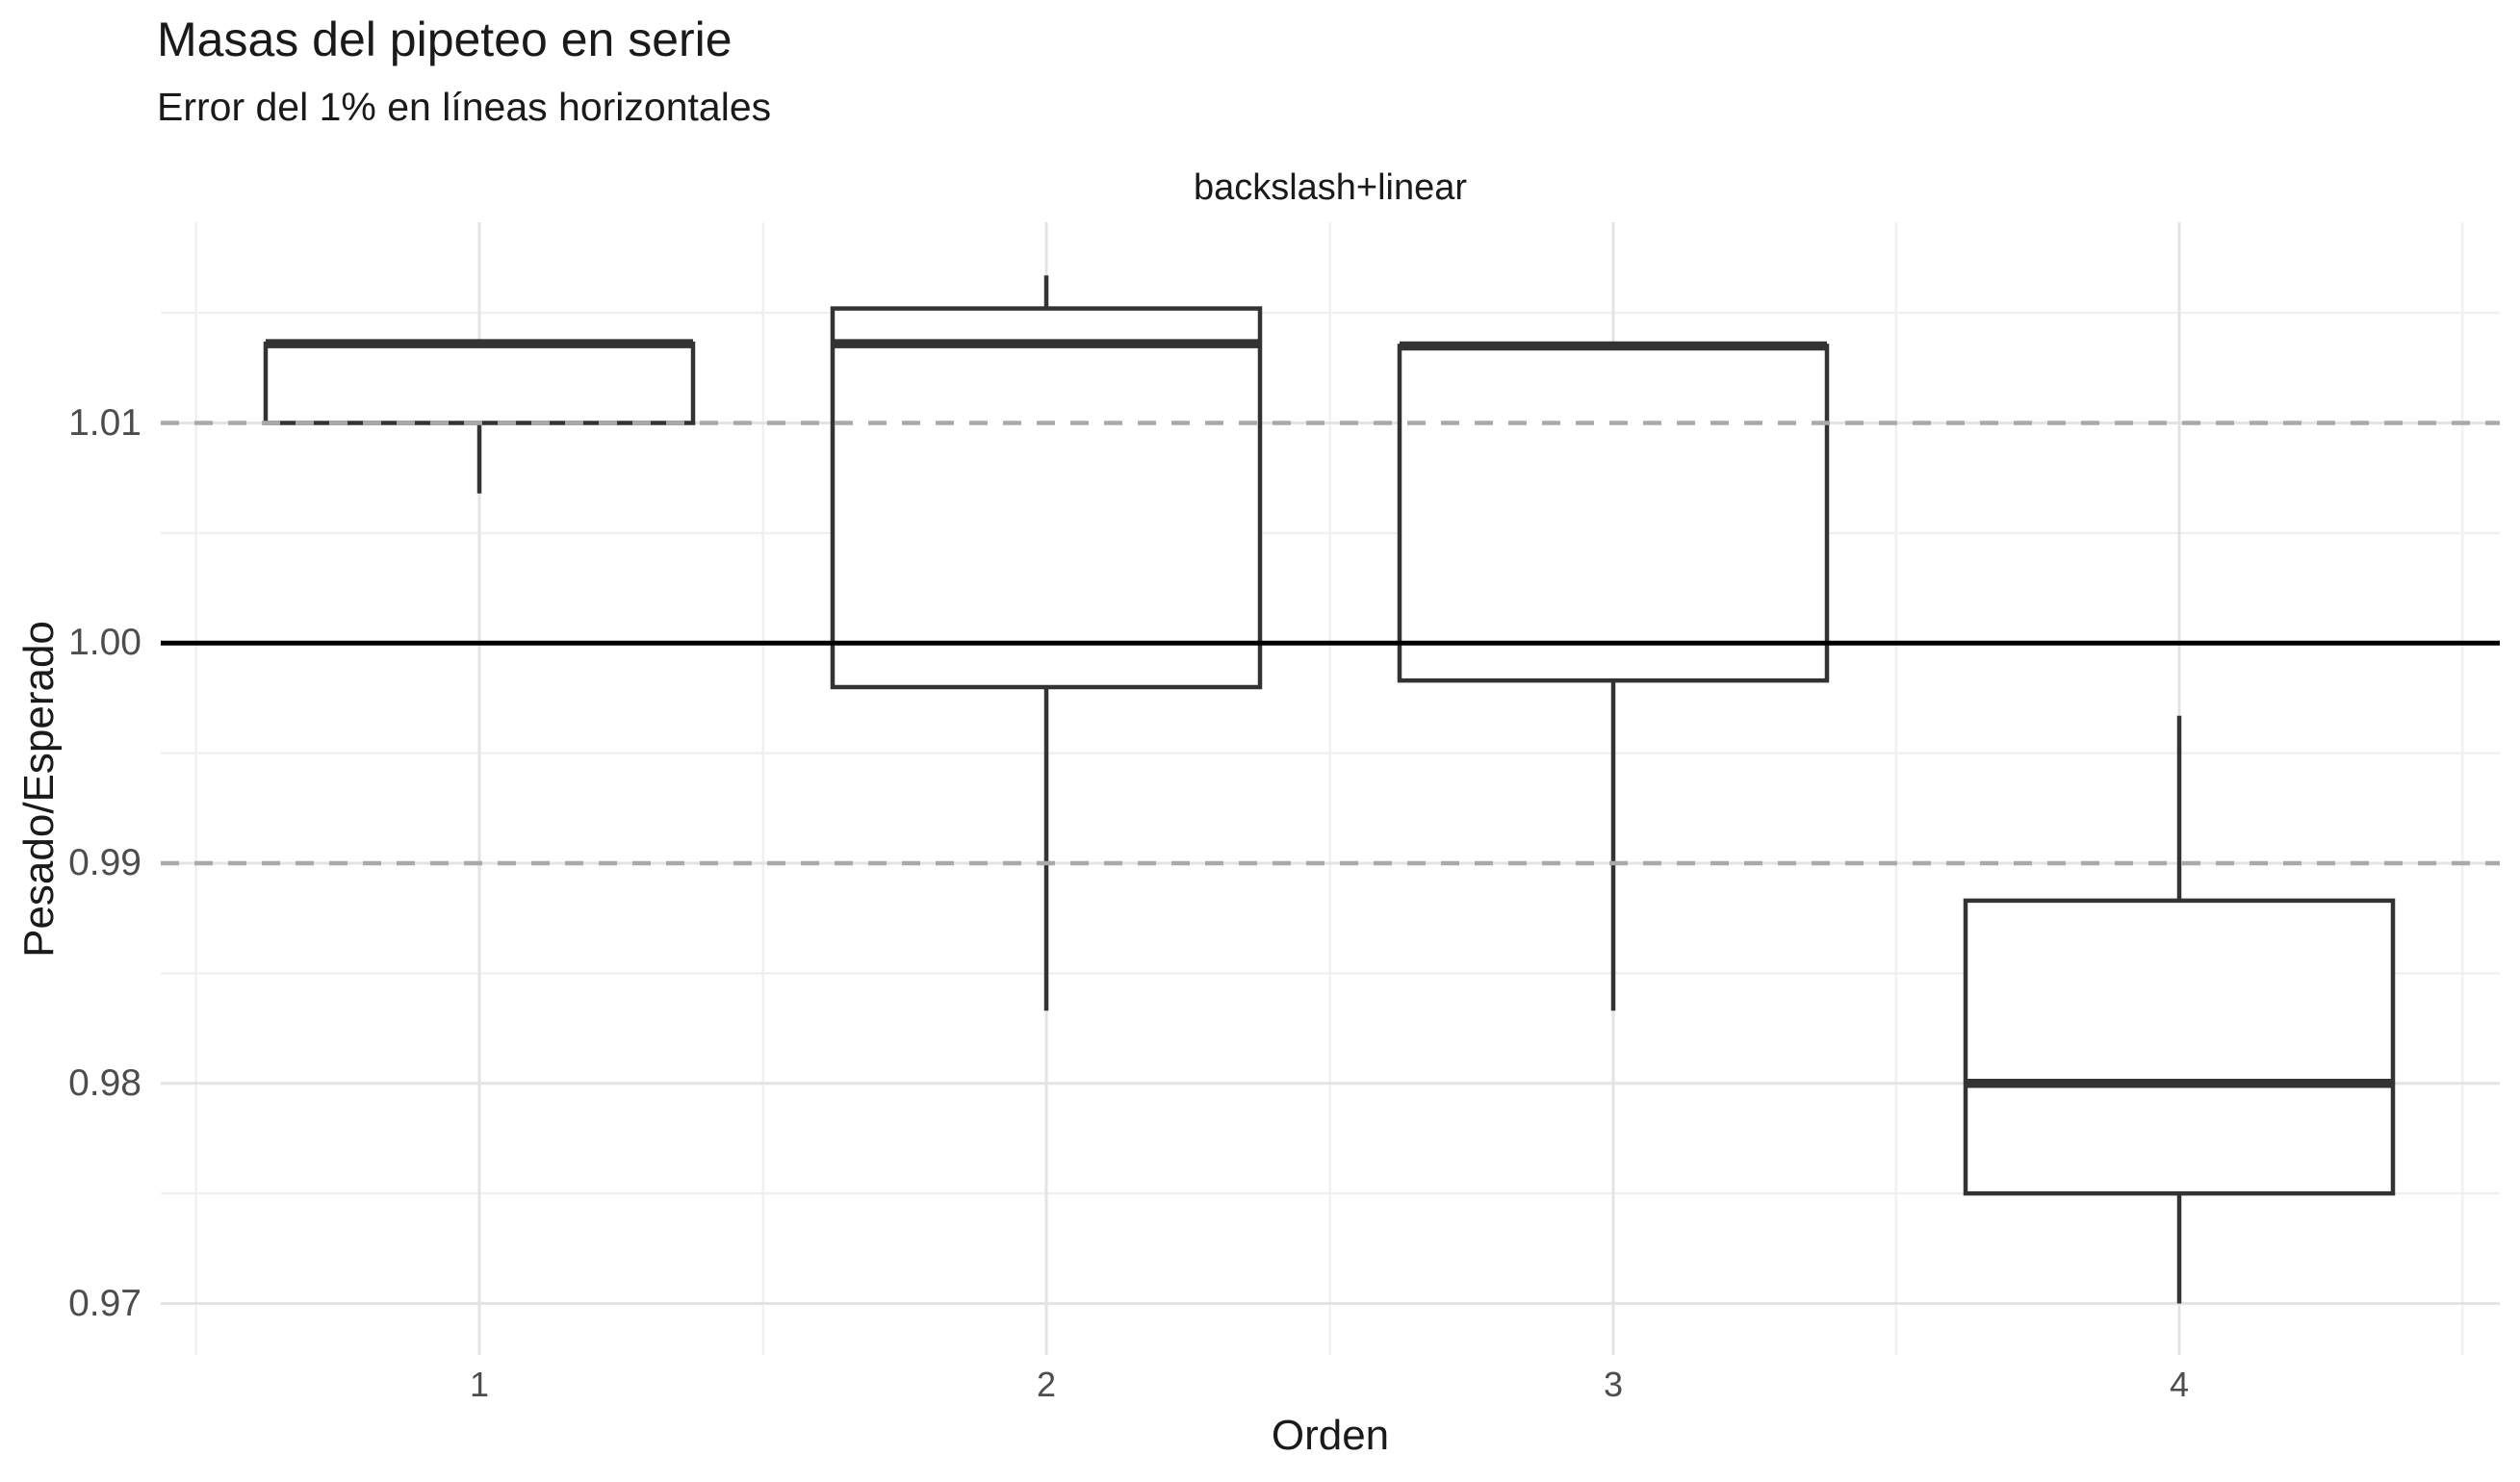 The image size is (2520, 1482). I want to click on x-axis-title: Orden, so click(1330, 1436).